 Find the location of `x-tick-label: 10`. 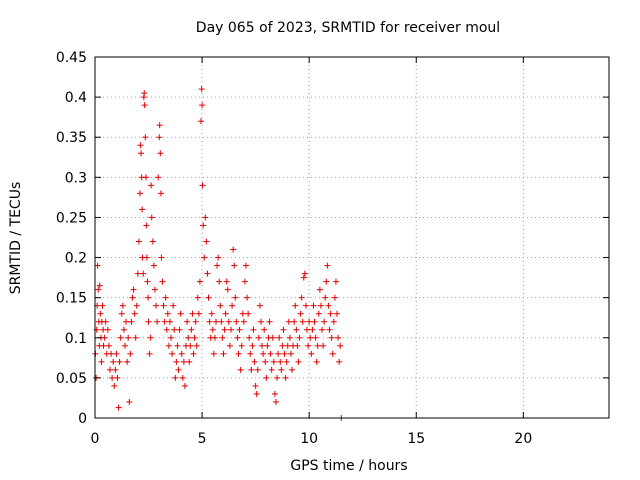

x-tick-label: 10 is located at coordinates (309, 439).